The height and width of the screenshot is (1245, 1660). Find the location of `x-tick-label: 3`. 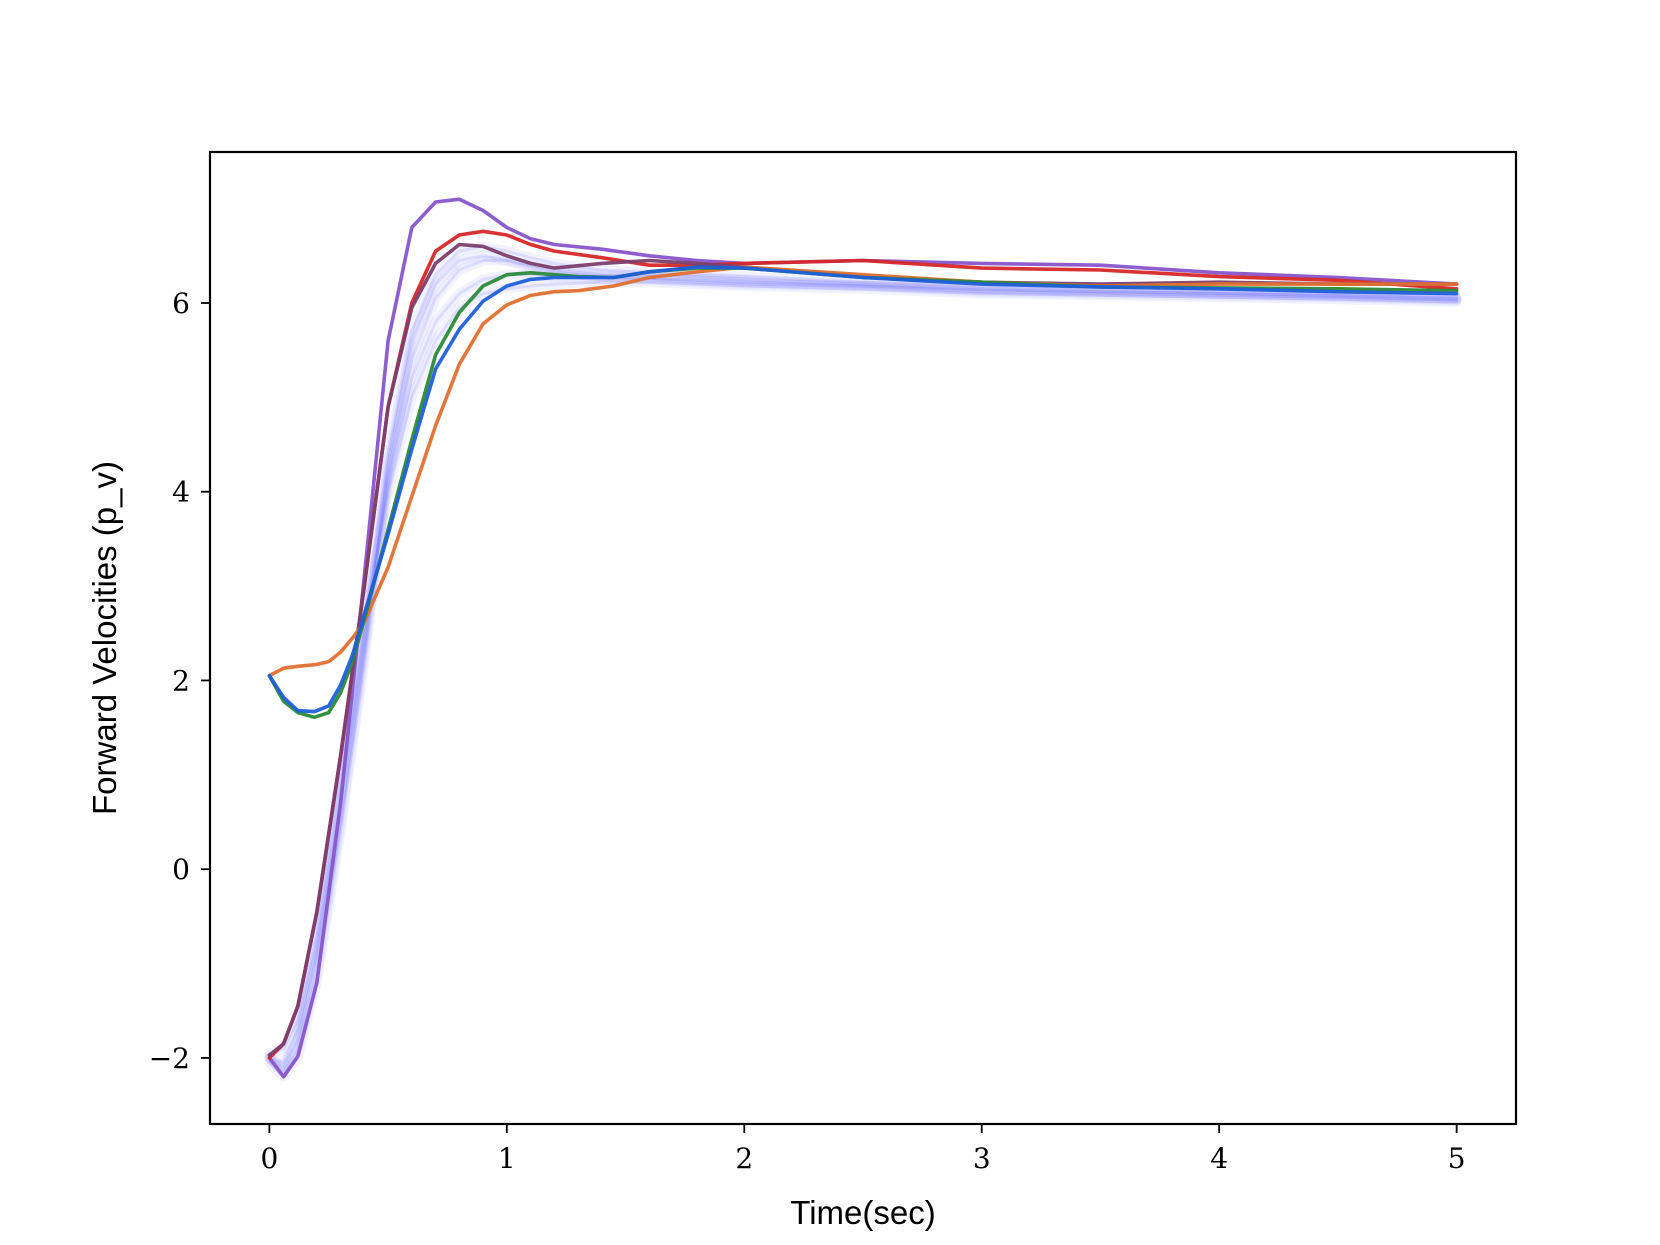

x-tick-label: 3 is located at coordinates (982, 1158).